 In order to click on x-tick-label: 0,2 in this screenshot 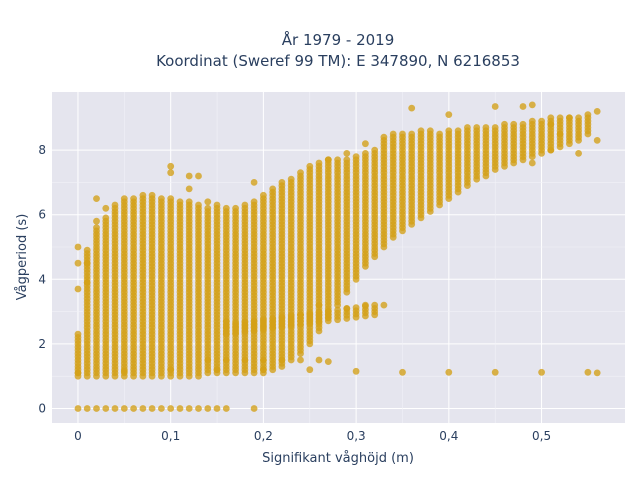, I will do `click(263, 436)`.